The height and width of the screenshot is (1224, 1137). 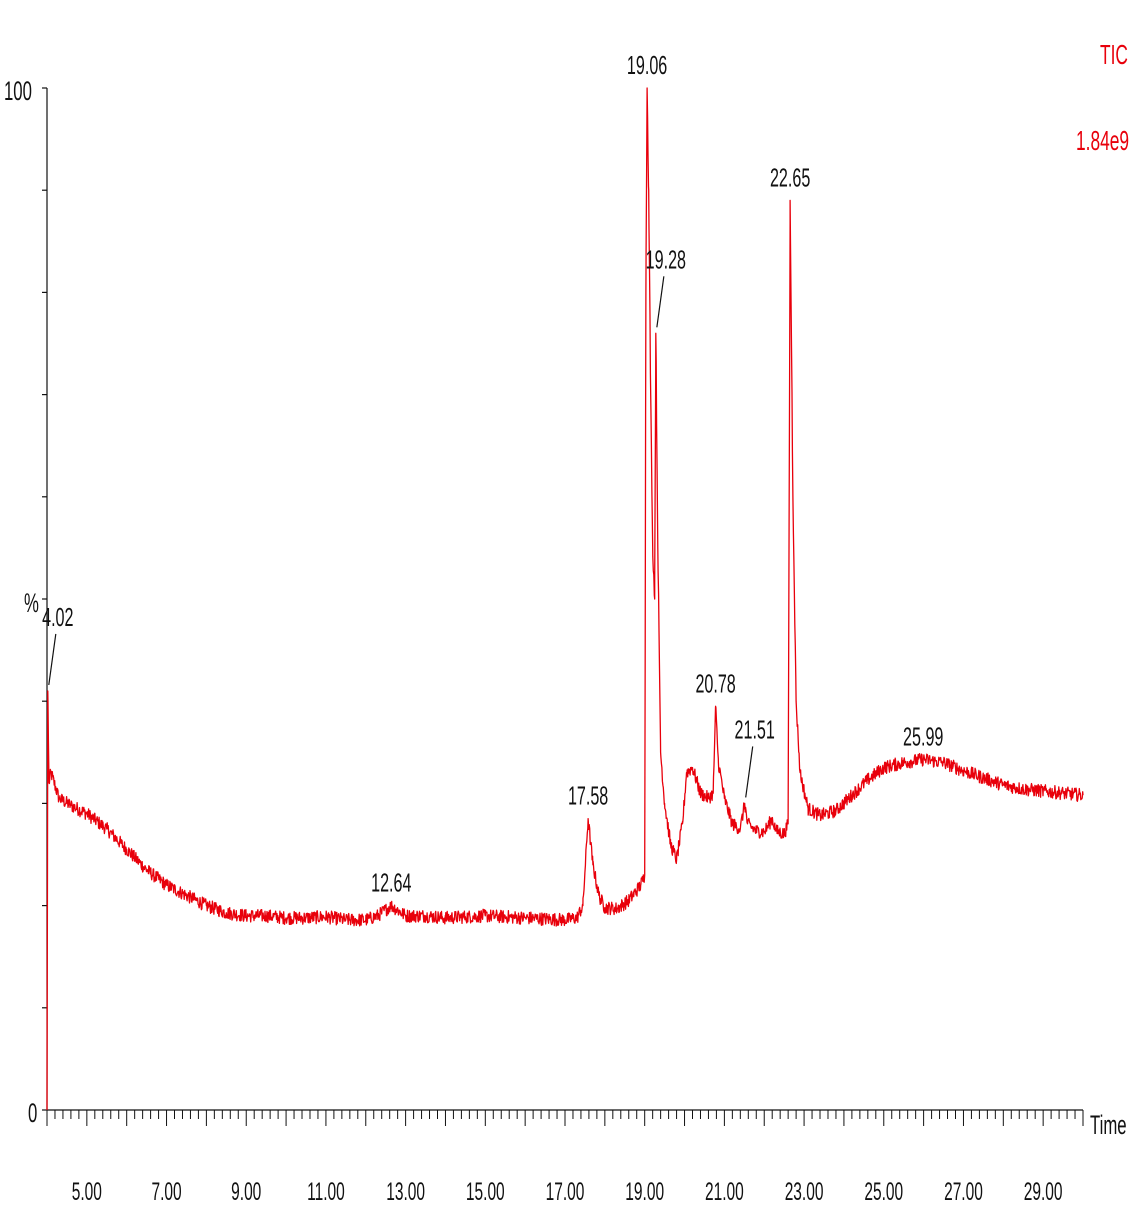 What do you see at coordinates (18, 91) in the screenshot?
I see `y-tick-label-max: 100` at bounding box center [18, 91].